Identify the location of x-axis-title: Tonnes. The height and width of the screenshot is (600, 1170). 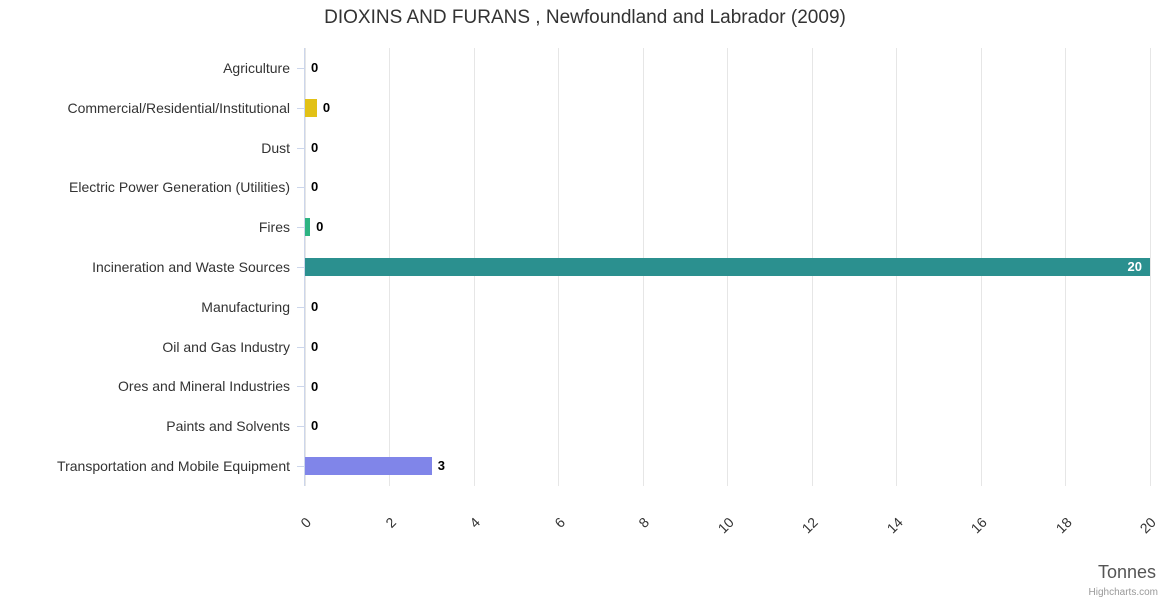
(1126, 572).